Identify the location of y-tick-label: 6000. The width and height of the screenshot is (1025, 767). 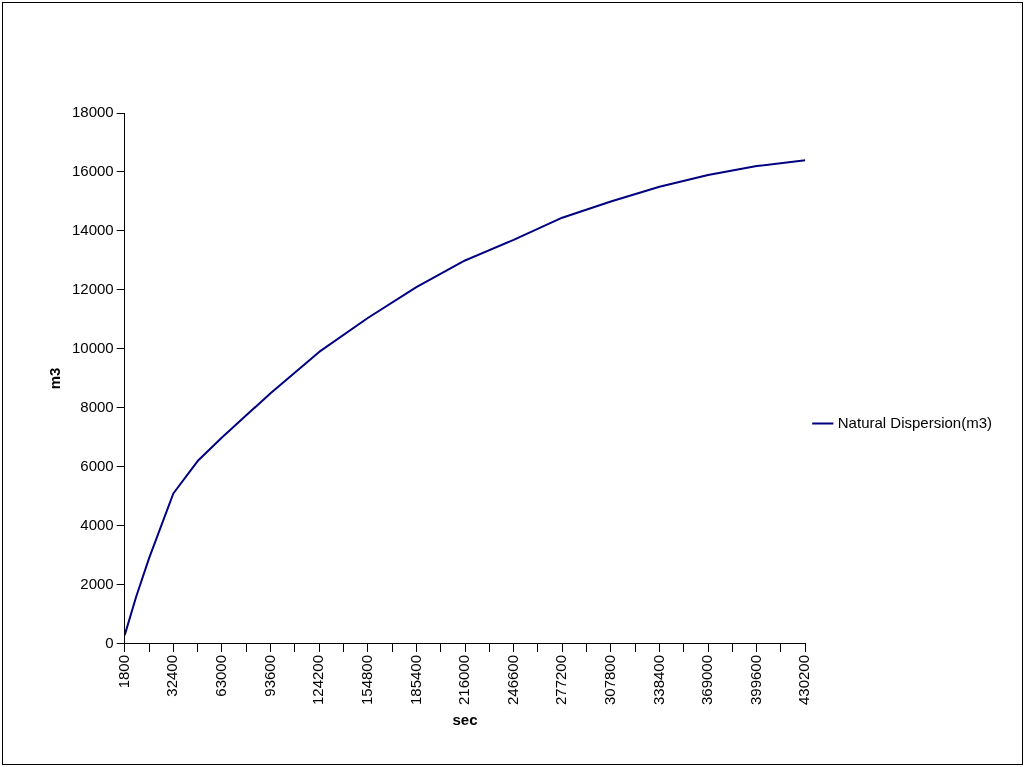
(97, 466).